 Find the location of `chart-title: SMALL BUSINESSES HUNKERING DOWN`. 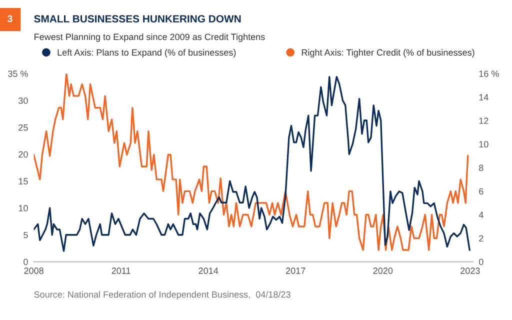

chart-title: SMALL BUSINESSES HUNKERING DOWN is located at coordinates (137, 19).